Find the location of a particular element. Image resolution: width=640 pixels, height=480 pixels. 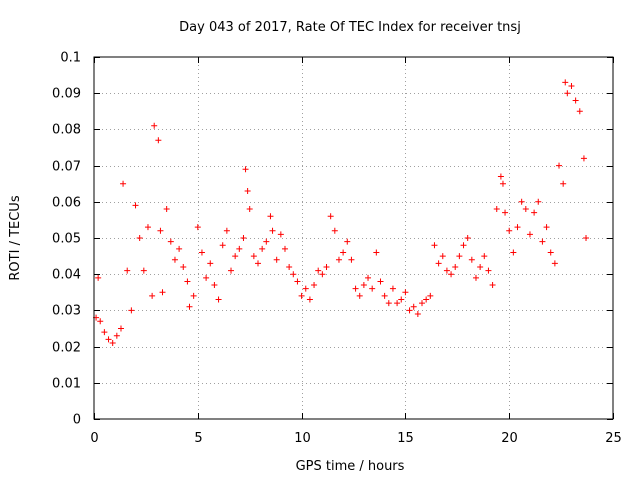

y-tick-label: 0.05 is located at coordinates (66, 239).